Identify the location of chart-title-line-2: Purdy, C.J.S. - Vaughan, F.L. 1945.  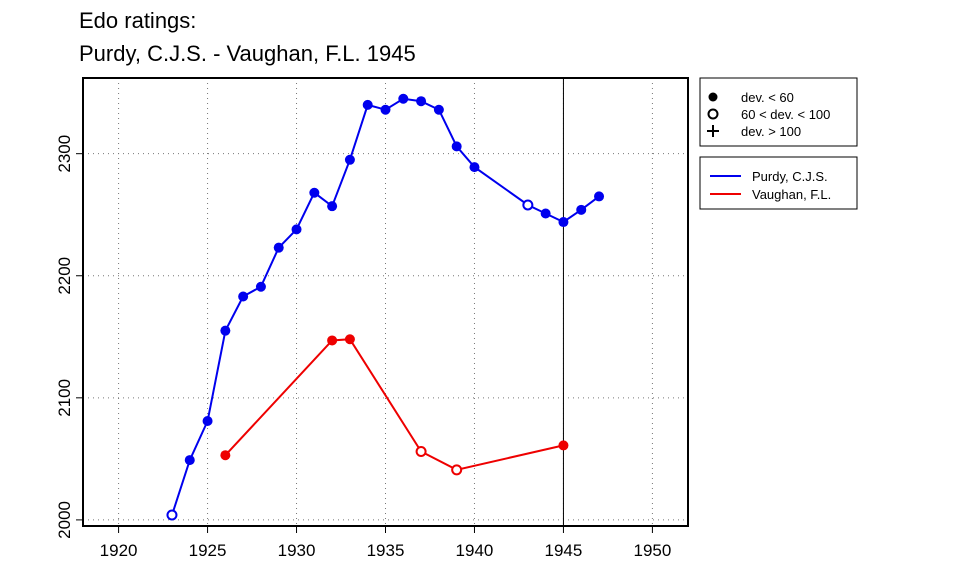
(247, 53).